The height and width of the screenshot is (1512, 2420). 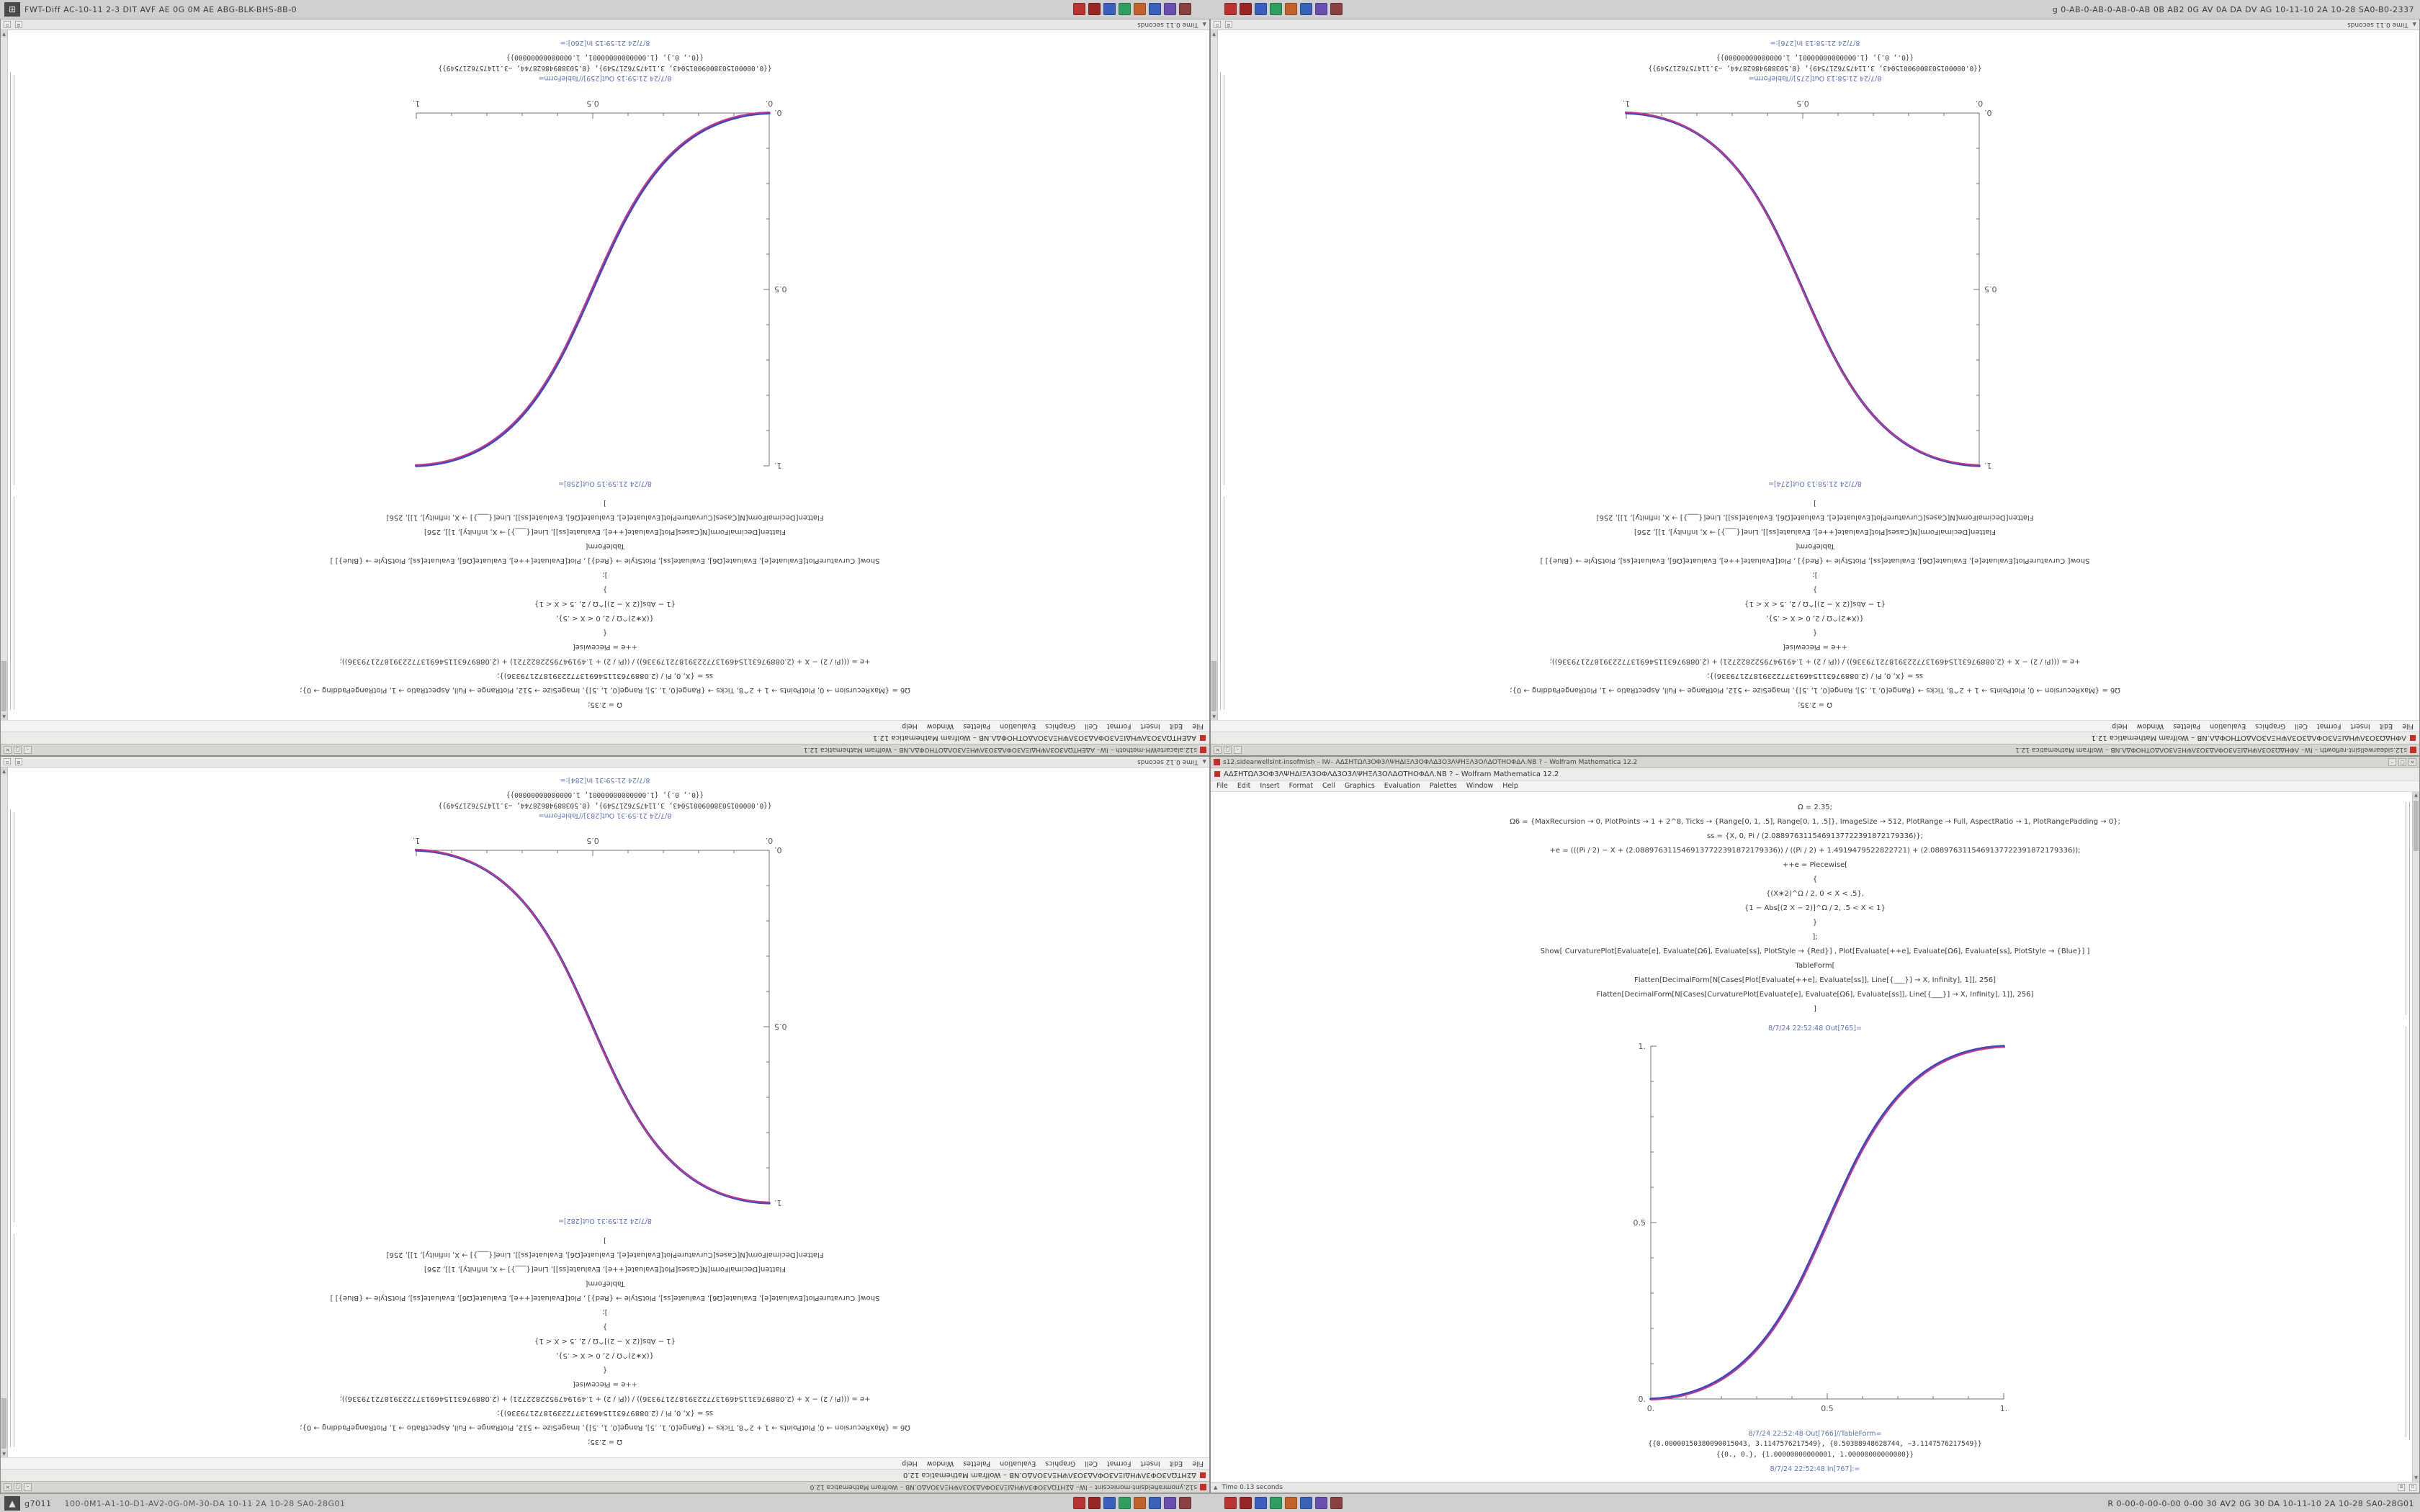 I want to click on menu-window: Window, so click(x=940, y=1463).